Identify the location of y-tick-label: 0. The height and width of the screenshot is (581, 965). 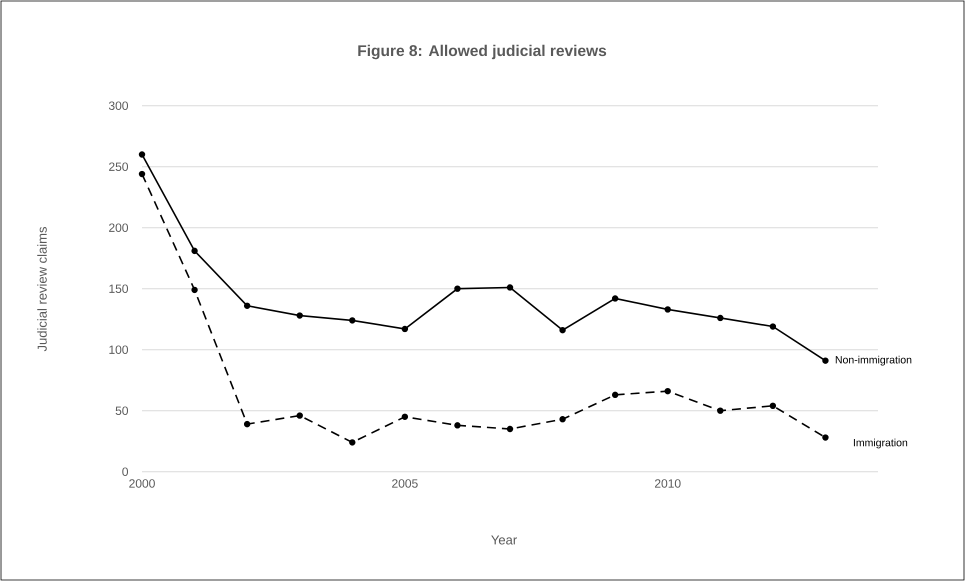
(125, 471).